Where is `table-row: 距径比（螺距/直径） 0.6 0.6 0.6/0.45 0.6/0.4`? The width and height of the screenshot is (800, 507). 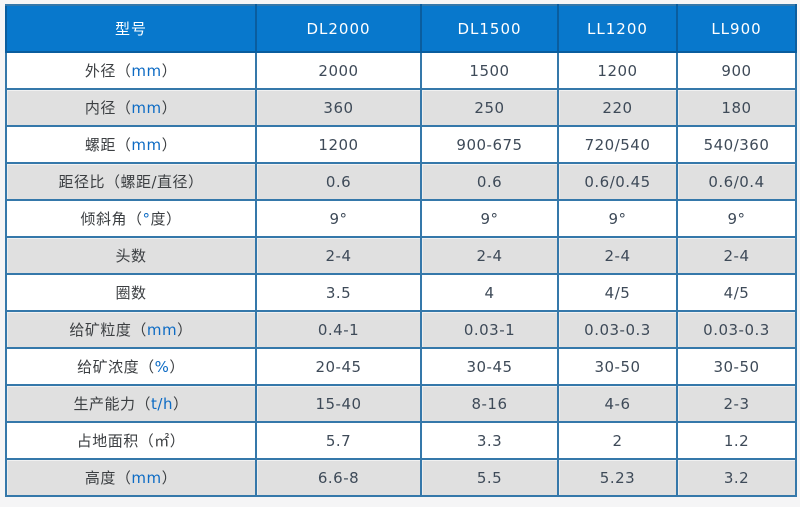 table-row: 距径比（螺距/直径） 0.6 0.6 0.6/0.45 0.6/0.4 is located at coordinates (401, 181).